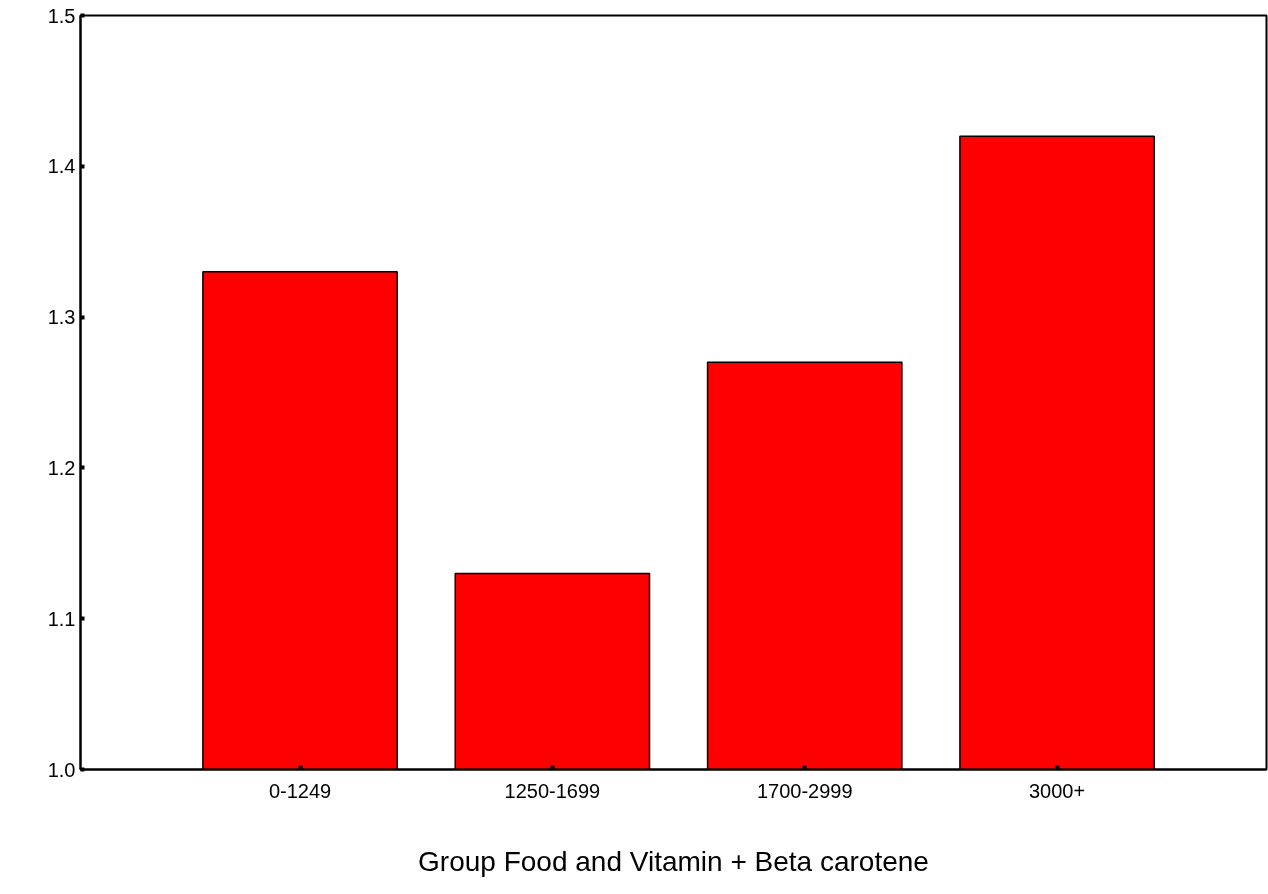 The height and width of the screenshot is (894, 1268). I want to click on y-tick-label: 1.4, so click(61, 166).